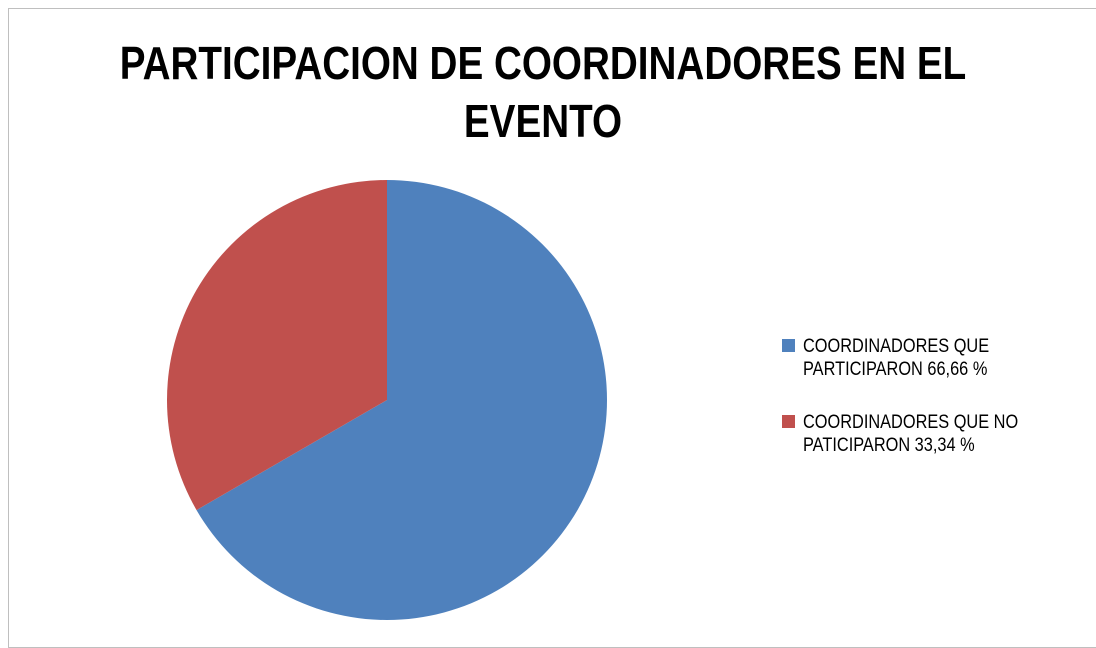 Image resolution: width=1096 pixels, height=648 pixels. I want to click on pie-slice, so click(277, 345).